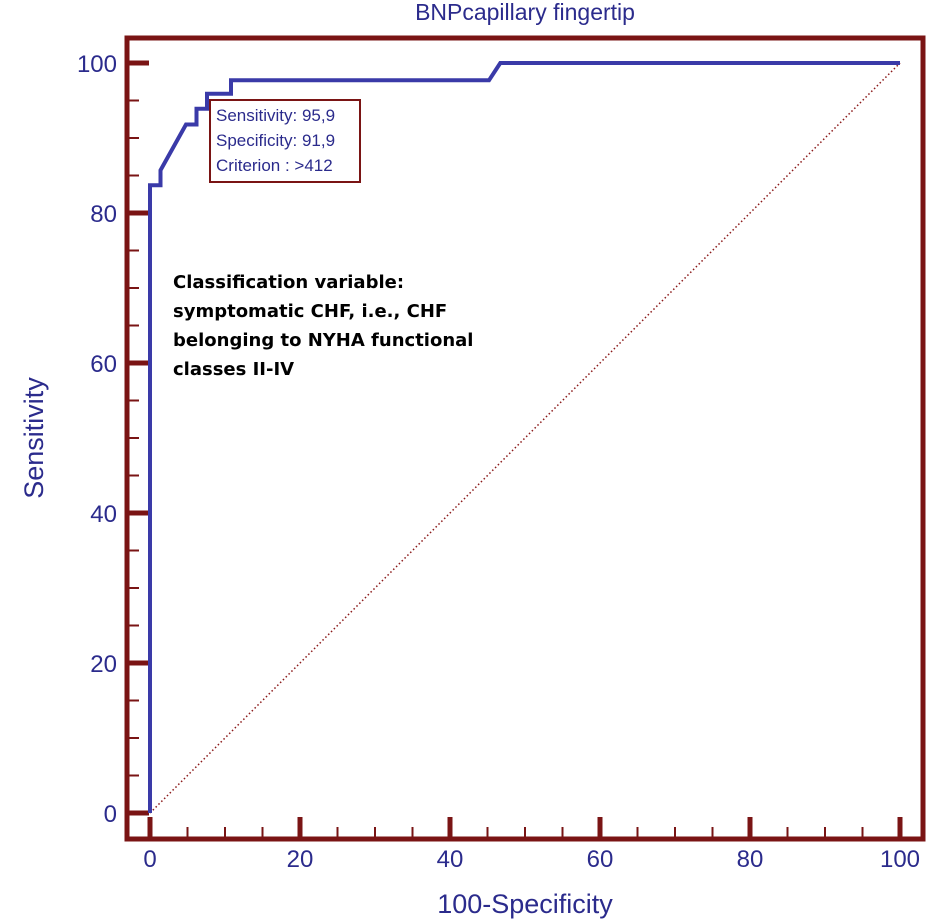  Describe the element at coordinates (276, 115) in the screenshot. I see `annotation-sensitivity: Sensitivity: 95,9` at that location.